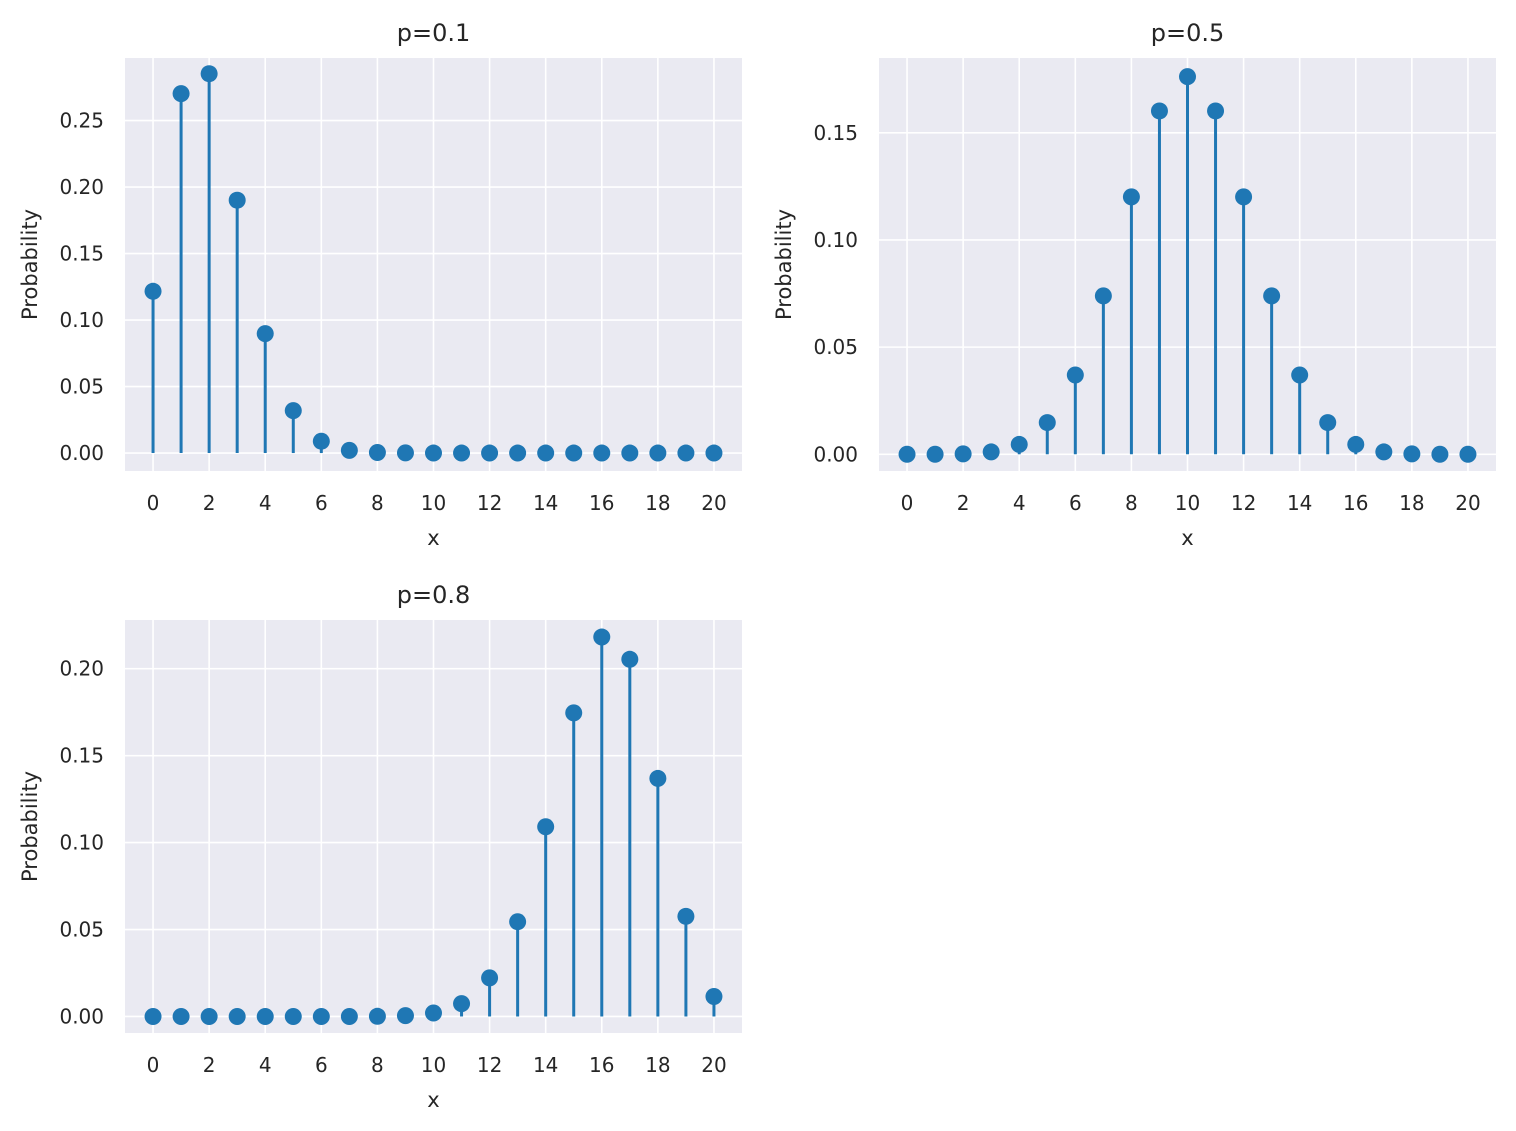  I want to click on y-tick-label: 0.10, so click(81, 843).